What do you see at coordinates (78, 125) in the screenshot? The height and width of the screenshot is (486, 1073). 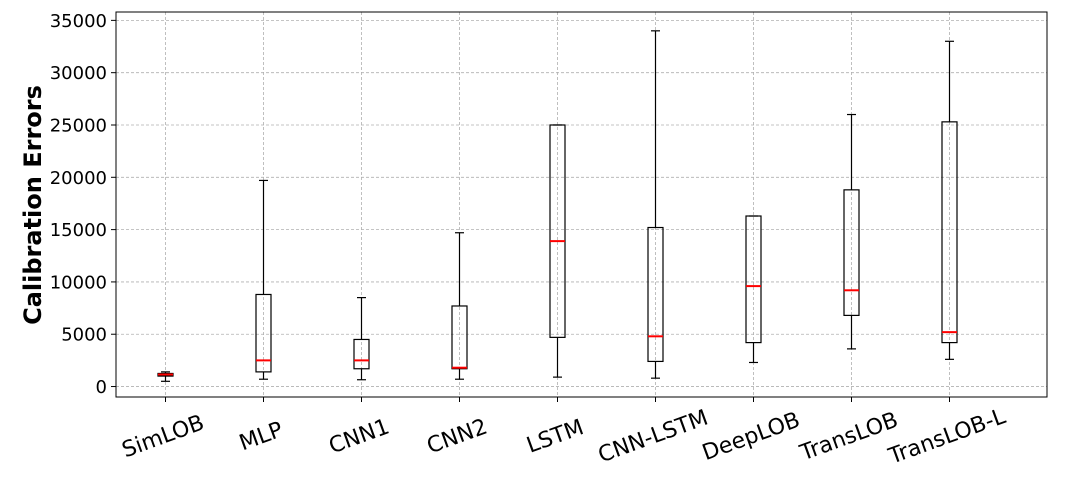 I see `y-tick-label: 25000` at bounding box center [78, 125].